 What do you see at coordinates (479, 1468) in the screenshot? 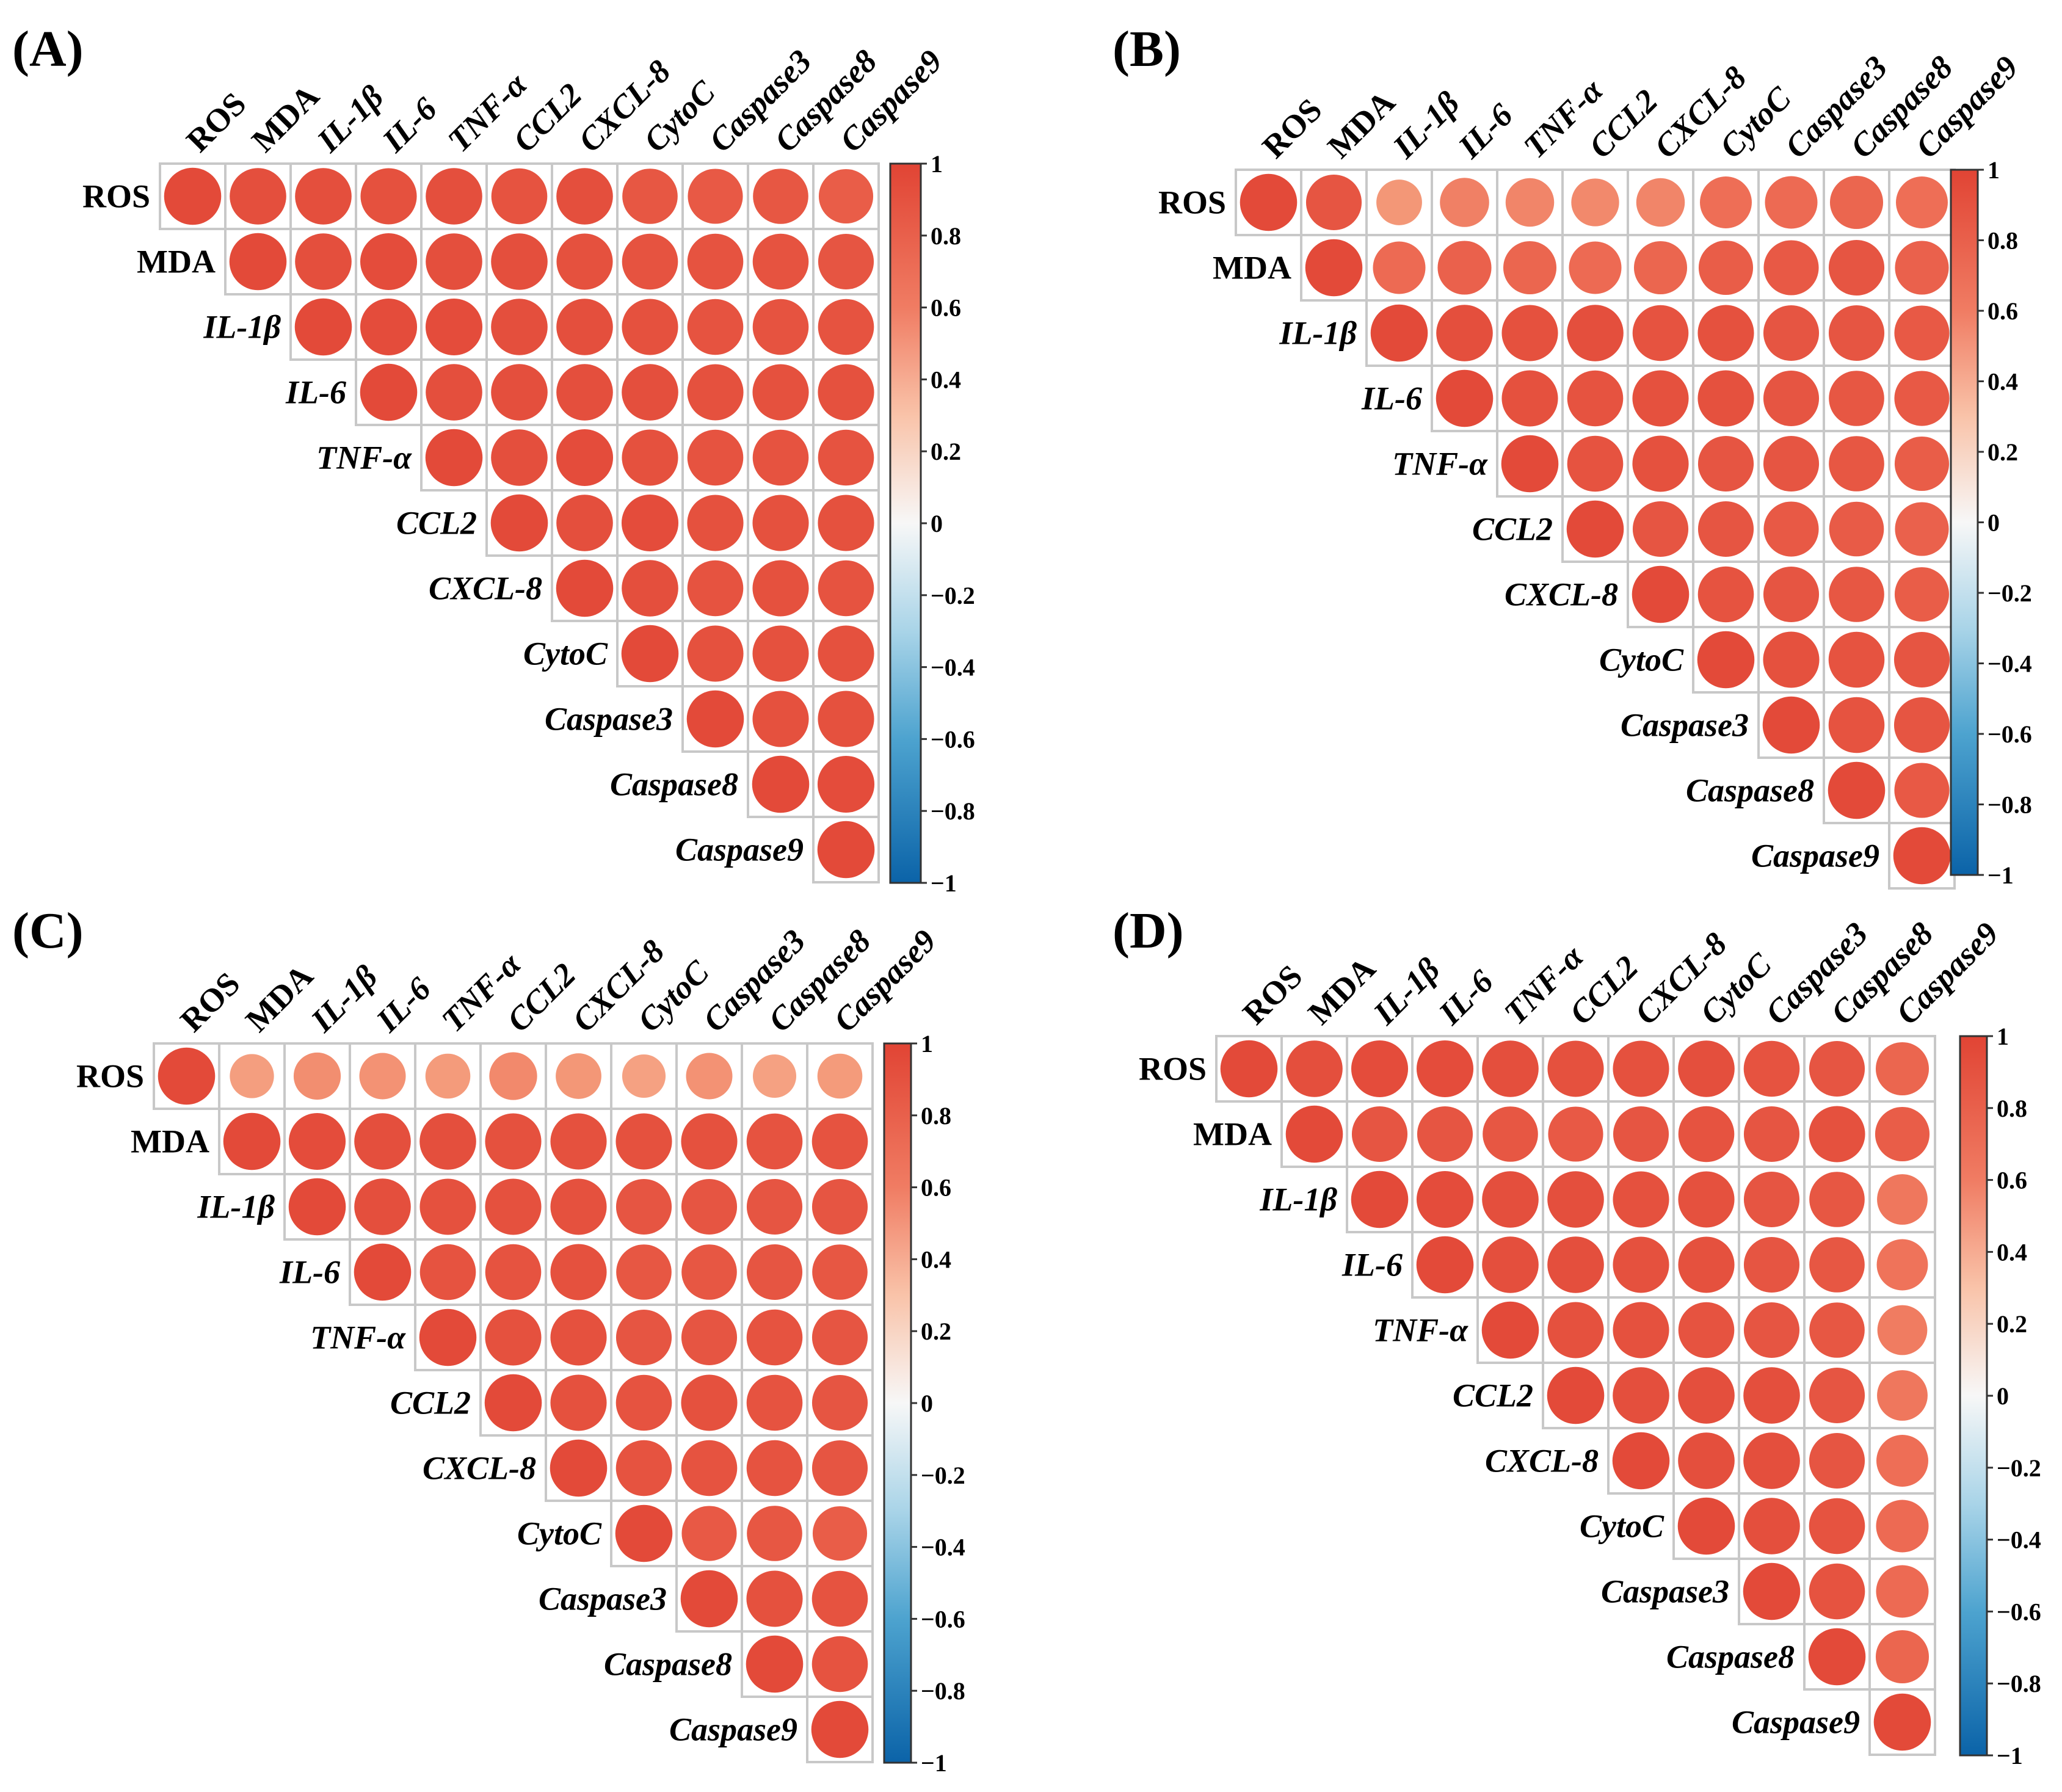
I see `row-label-cxcl-8: CXCL-8` at bounding box center [479, 1468].